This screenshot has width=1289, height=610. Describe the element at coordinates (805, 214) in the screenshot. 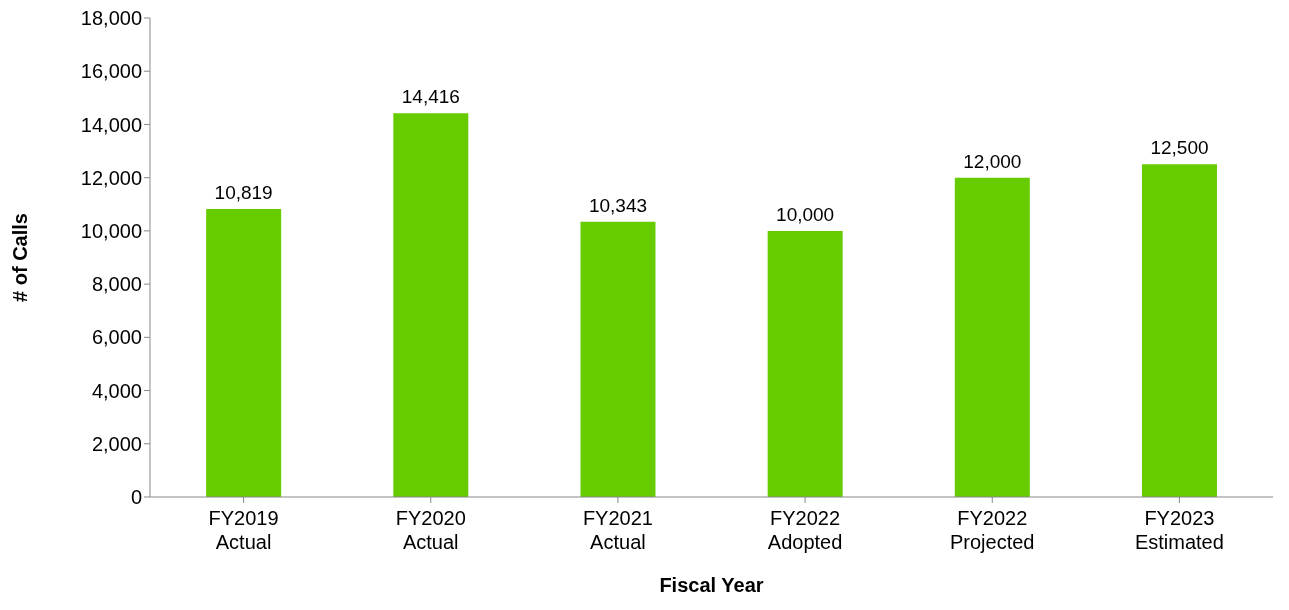

I see `data-label: 10,000` at that location.